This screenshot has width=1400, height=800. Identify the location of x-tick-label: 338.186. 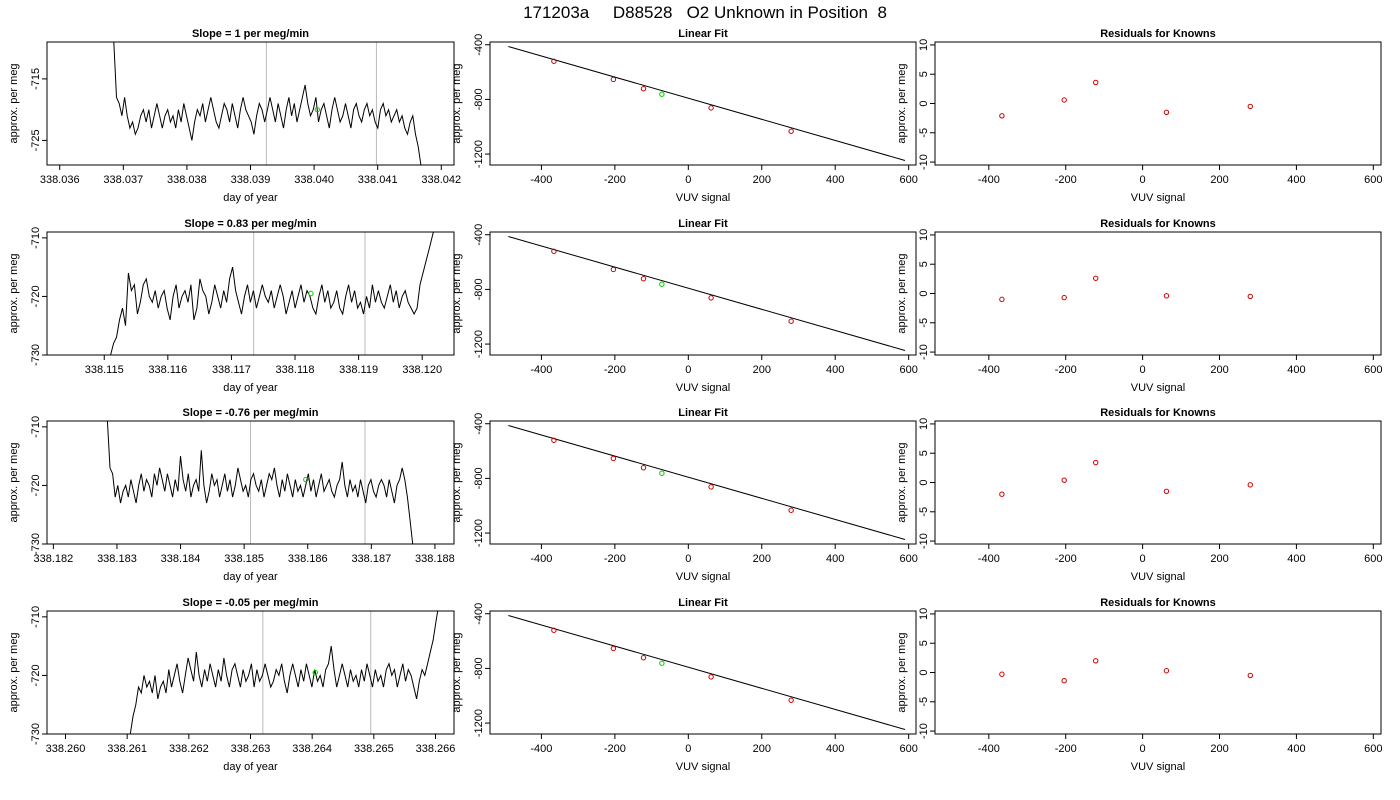
(308, 559).